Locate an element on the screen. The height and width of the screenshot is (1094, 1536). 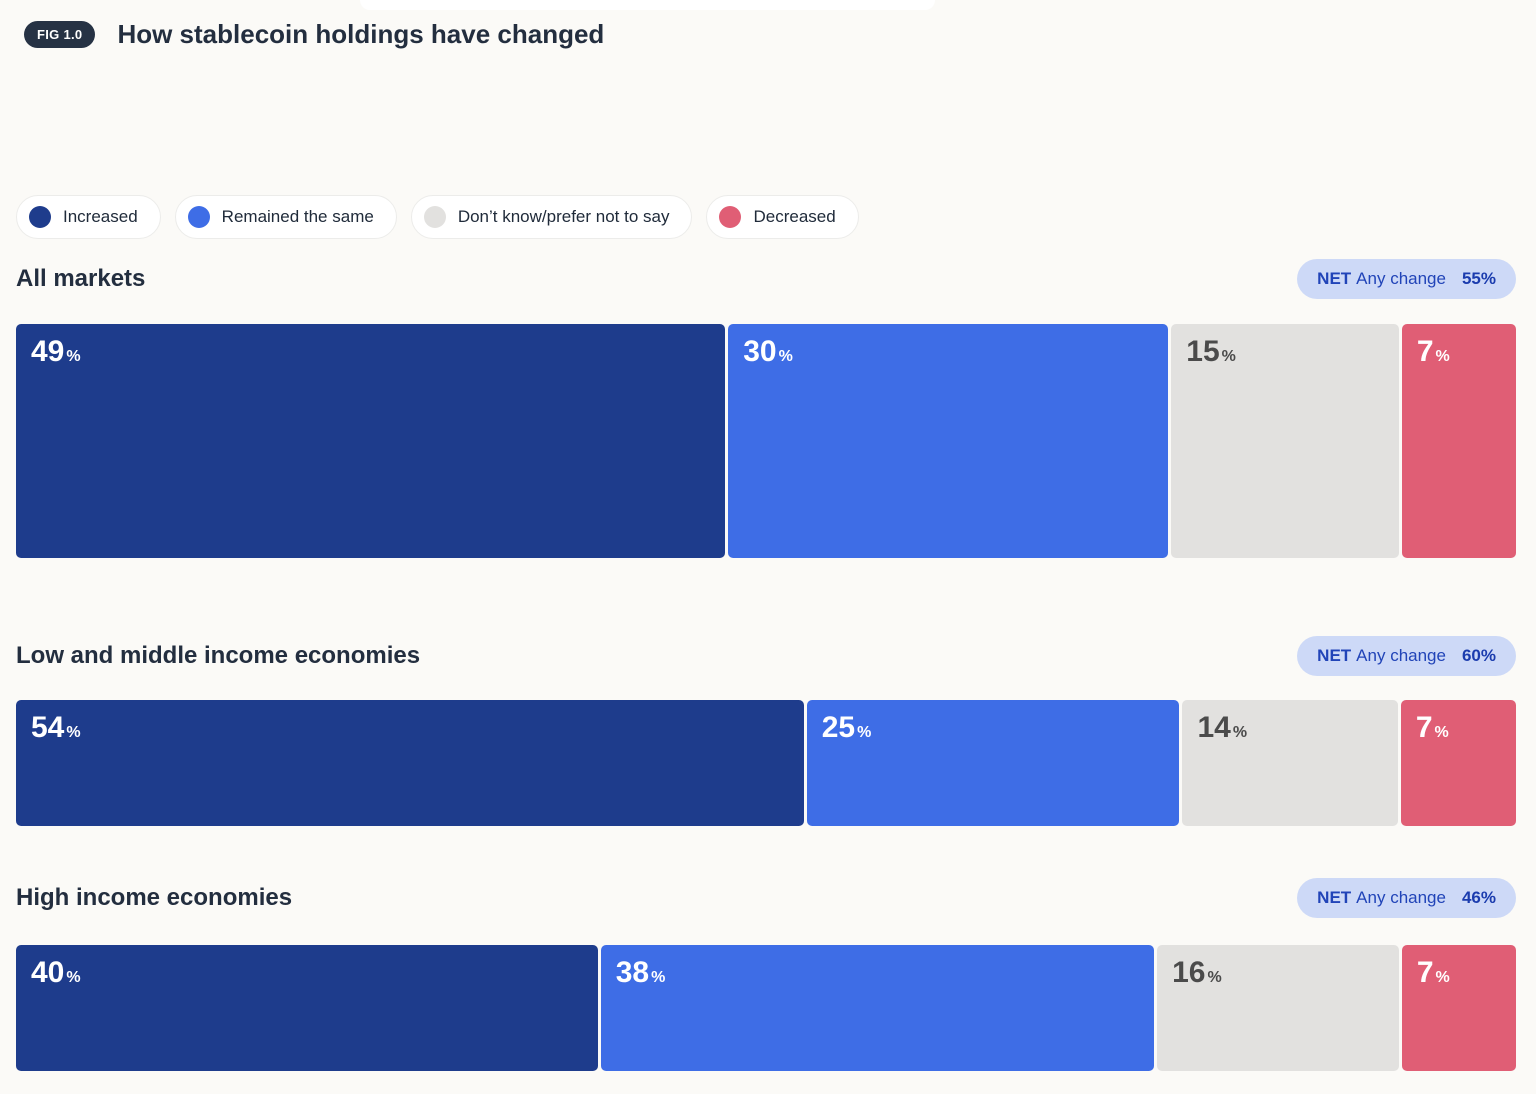
row-category-label: All markets is located at coordinates (81, 278).